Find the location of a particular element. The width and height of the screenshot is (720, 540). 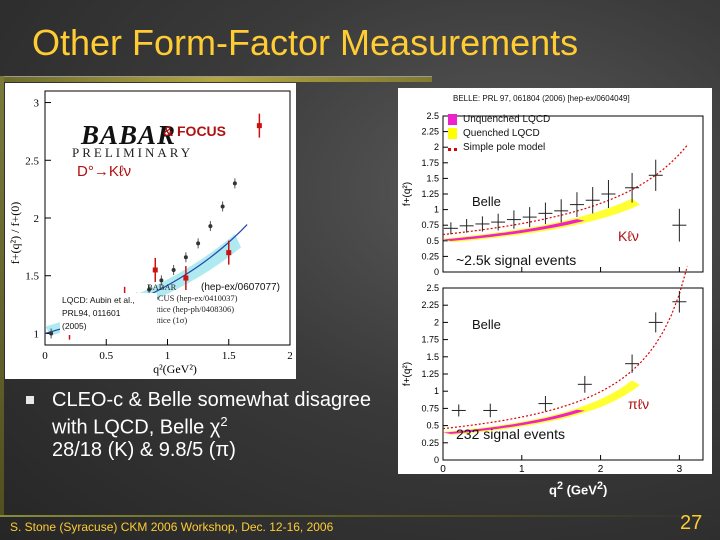

bullet-text-line2: 28/18 (K) & 9.8/5 (π) is located at coordinates (144, 449).